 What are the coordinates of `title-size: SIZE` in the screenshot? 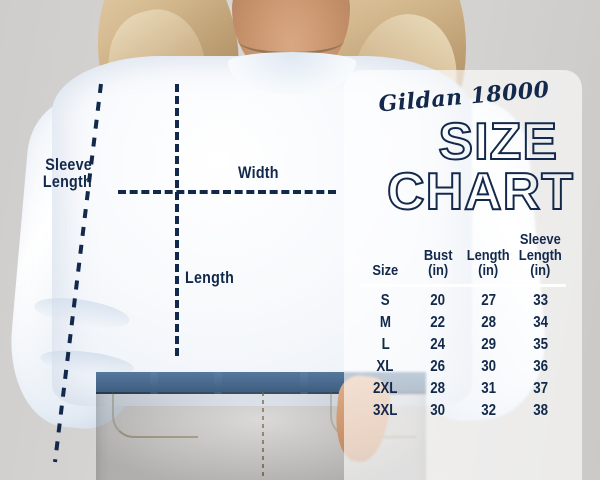 It's located at (497, 142).